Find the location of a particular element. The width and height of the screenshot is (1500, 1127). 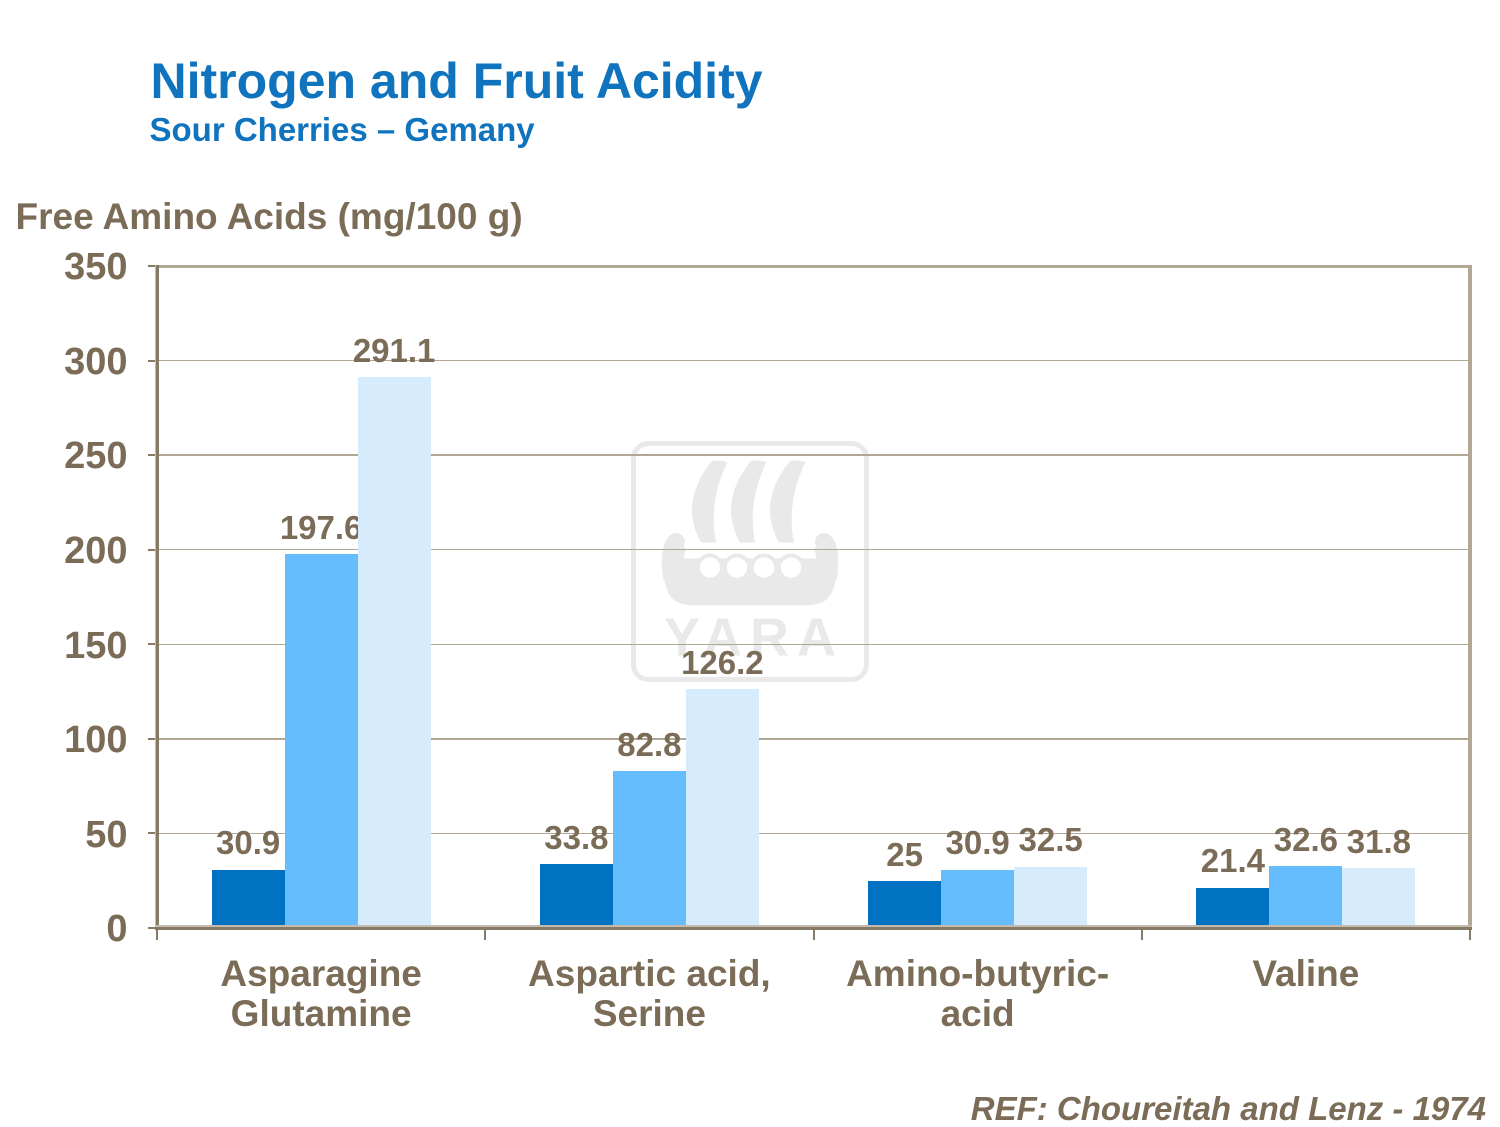

yara-logo-hull-icon is located at coordinates (750, 569).